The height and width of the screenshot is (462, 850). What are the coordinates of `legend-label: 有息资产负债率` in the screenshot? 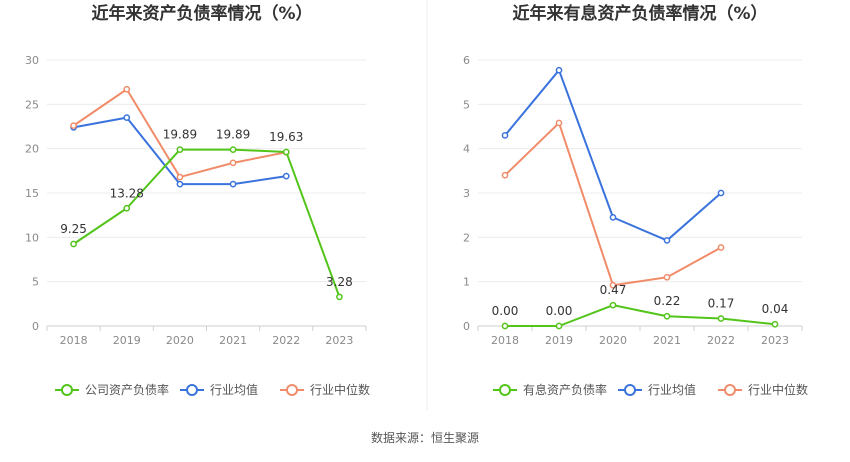 It's located at (565, 389).